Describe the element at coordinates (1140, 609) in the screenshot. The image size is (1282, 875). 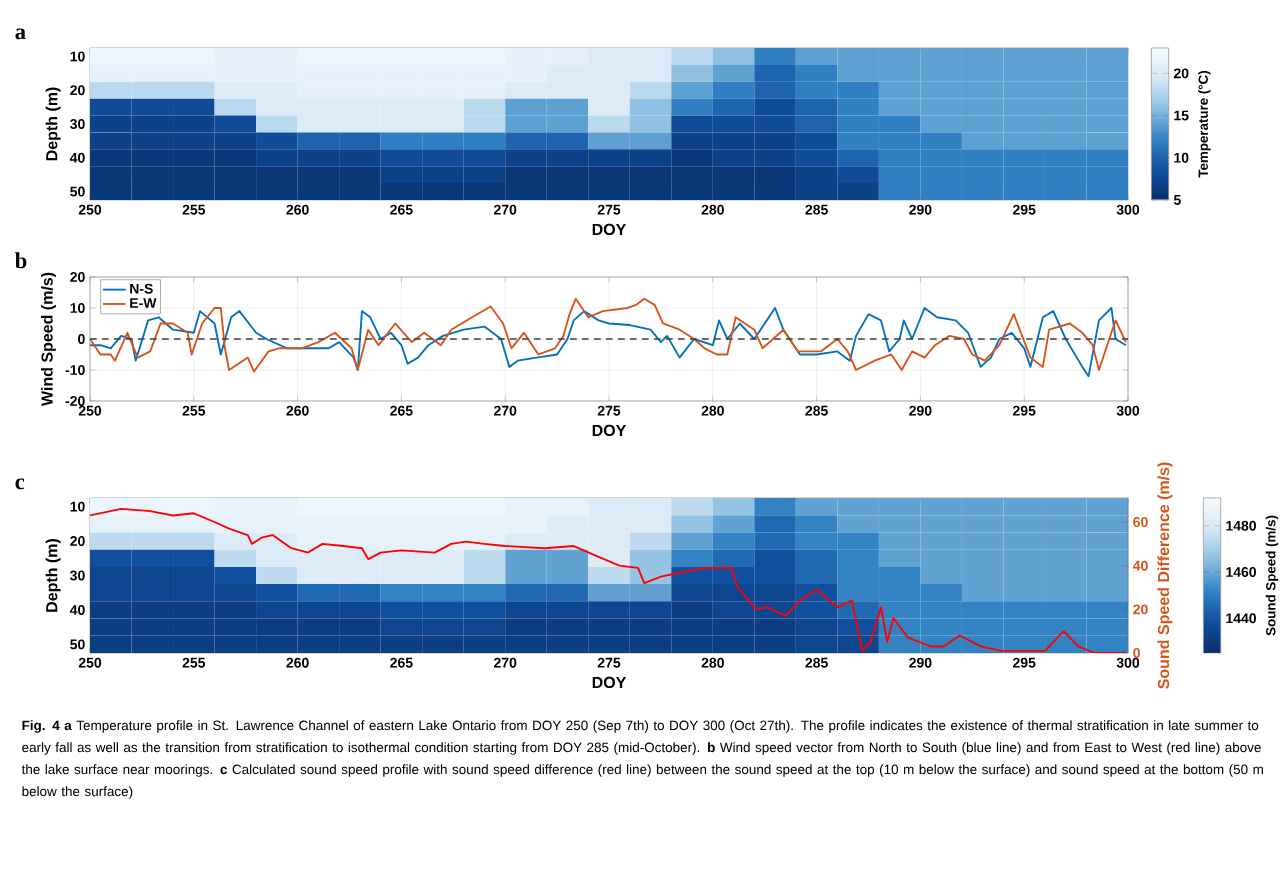
I see `y2-tick-label: 20` at that location.